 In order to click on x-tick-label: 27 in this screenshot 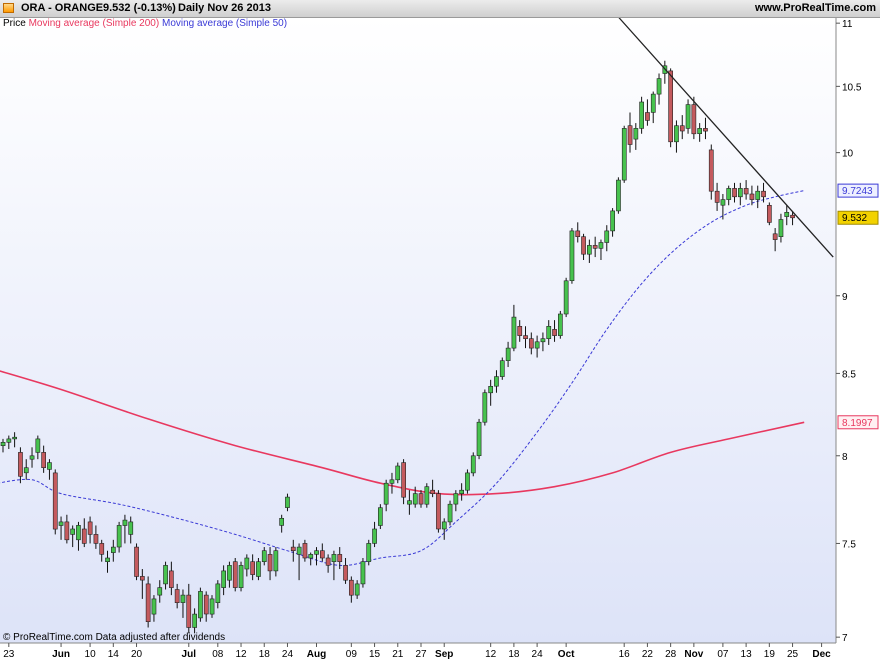, I will do `click(421, 654)`.